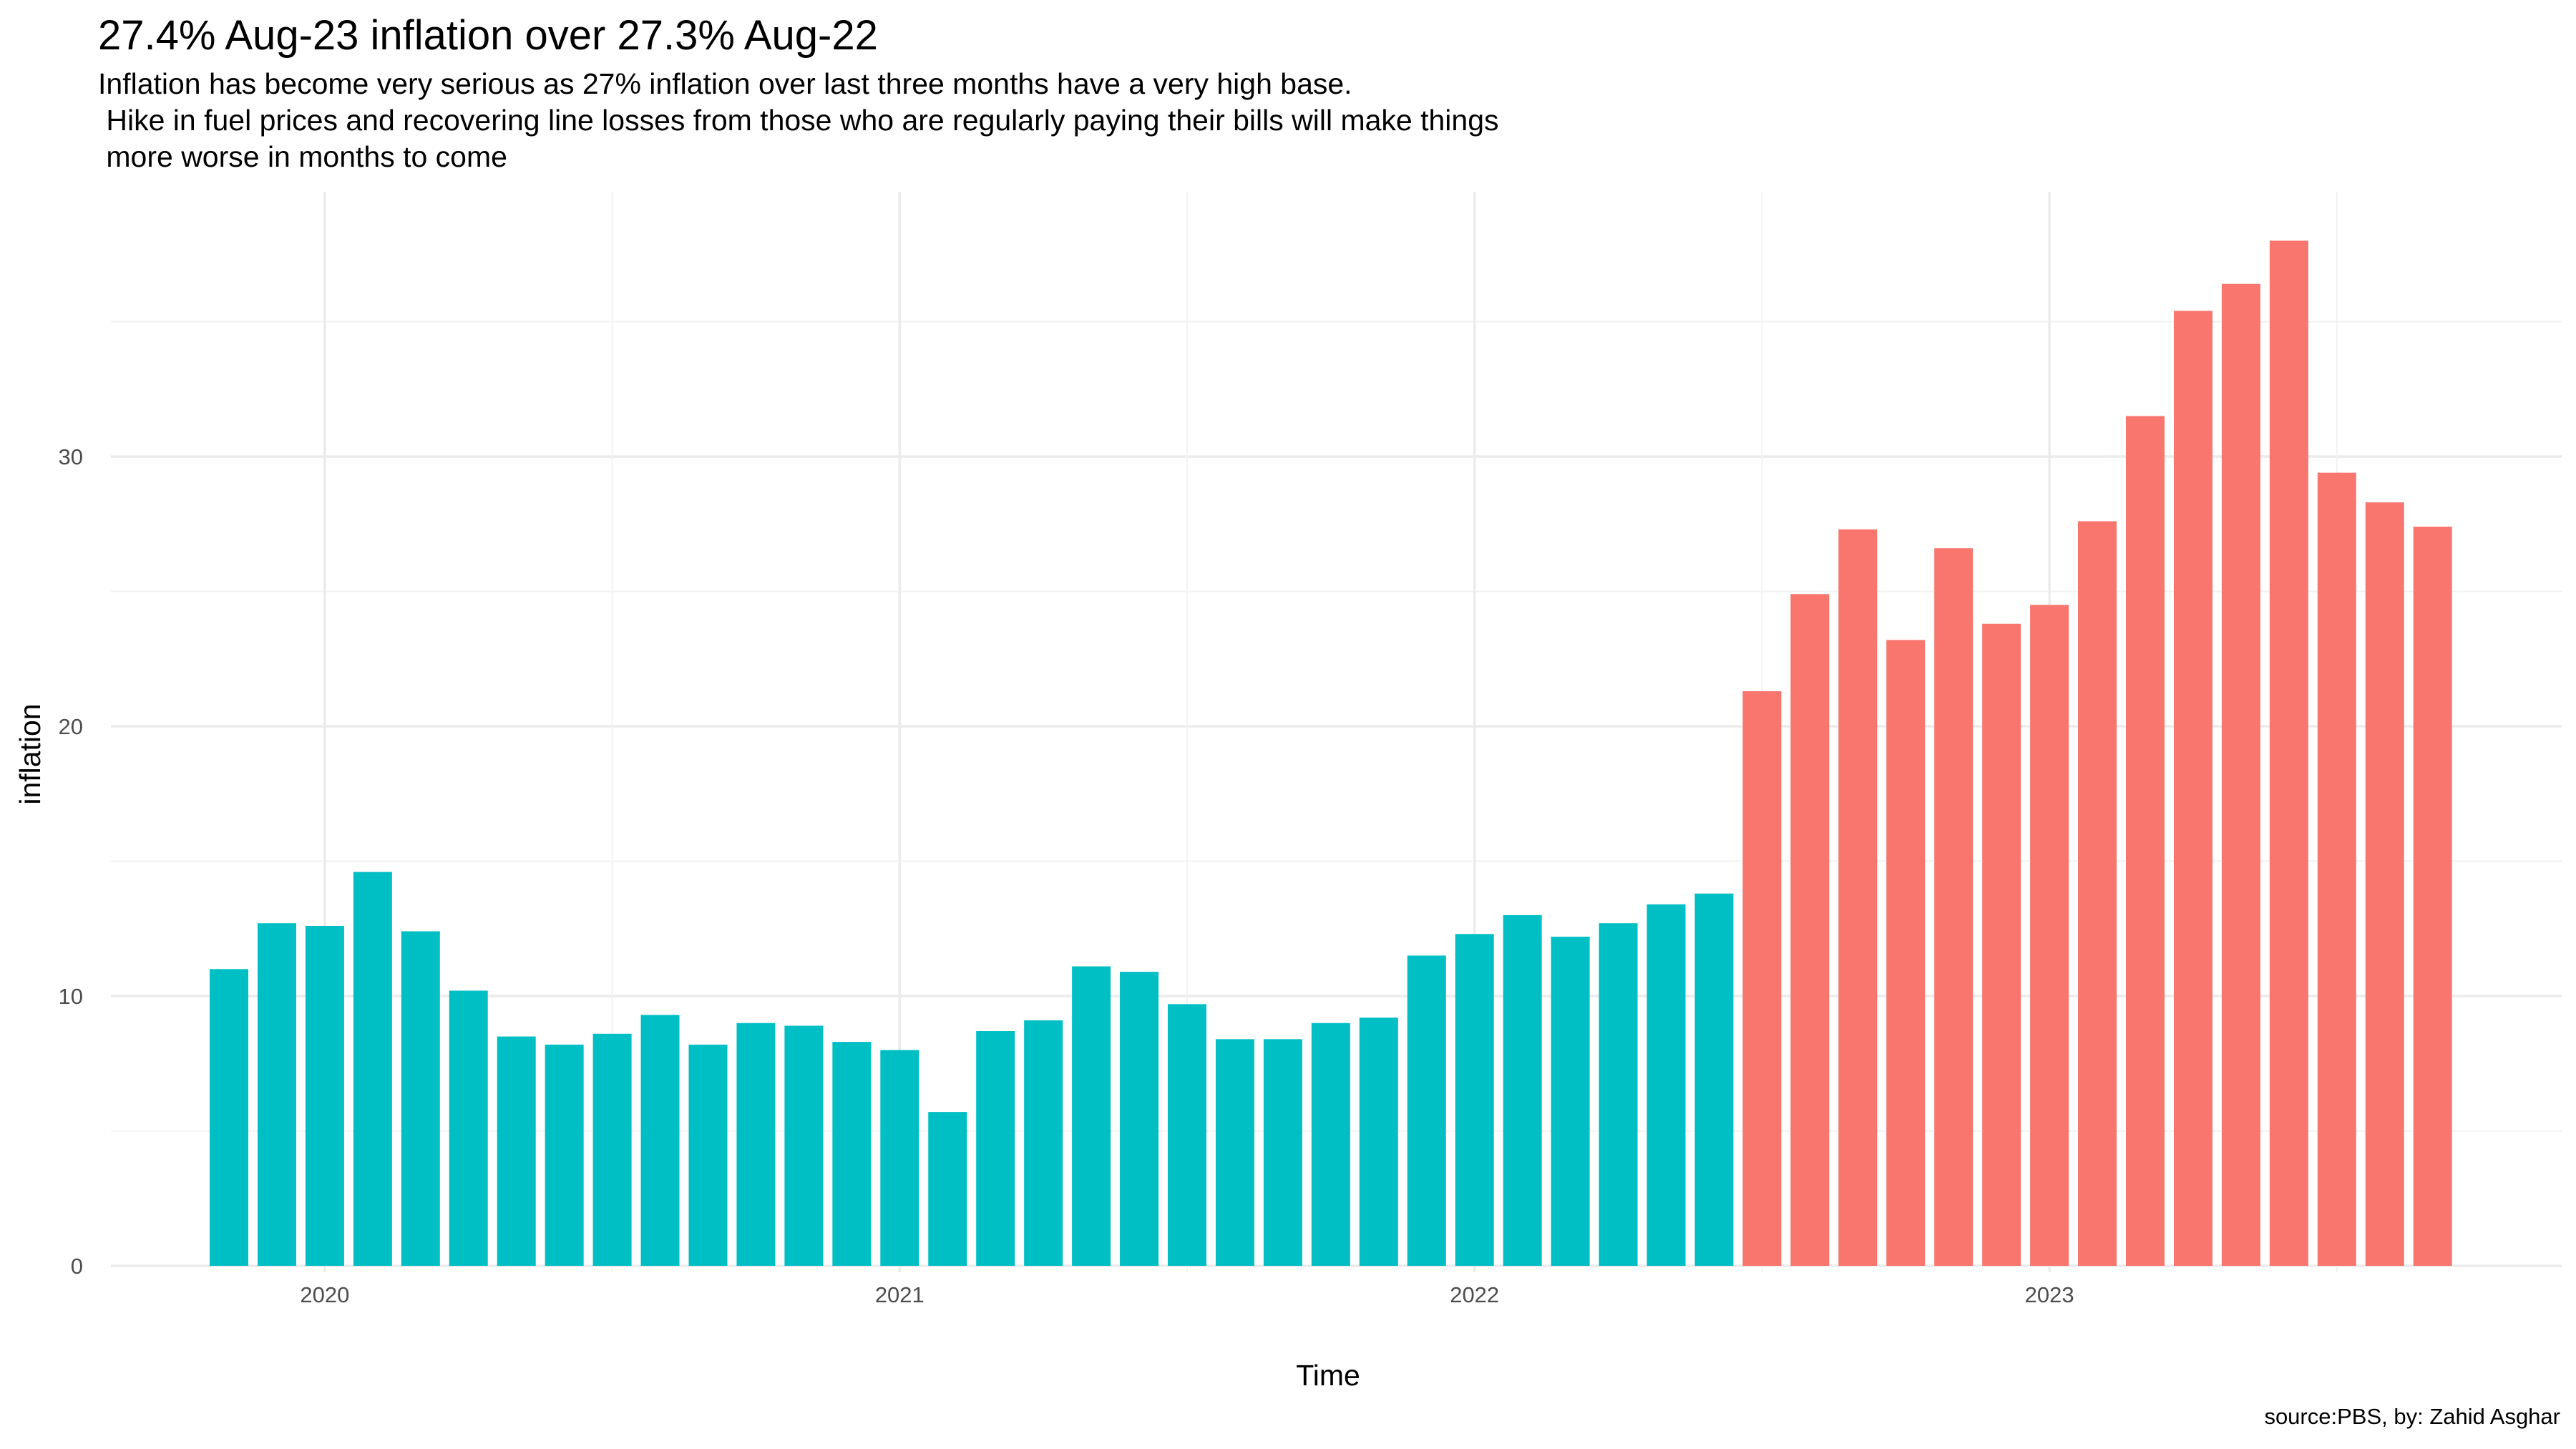 This screenshot has height=1449, width=2576. What do you see at coordinates (899, 1294) in the screenshot?
I see `x-tick-label-2021: 2021` at bounding box center [899, 1294].